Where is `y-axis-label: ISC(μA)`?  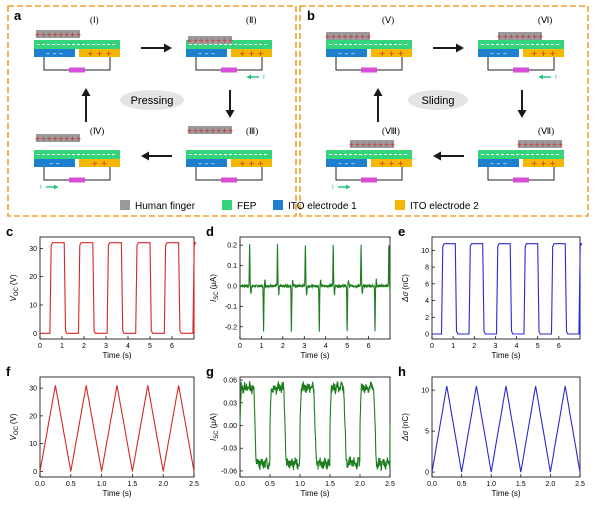
y-axis-label: ISC(μA) is located at coordinates (214, 427).